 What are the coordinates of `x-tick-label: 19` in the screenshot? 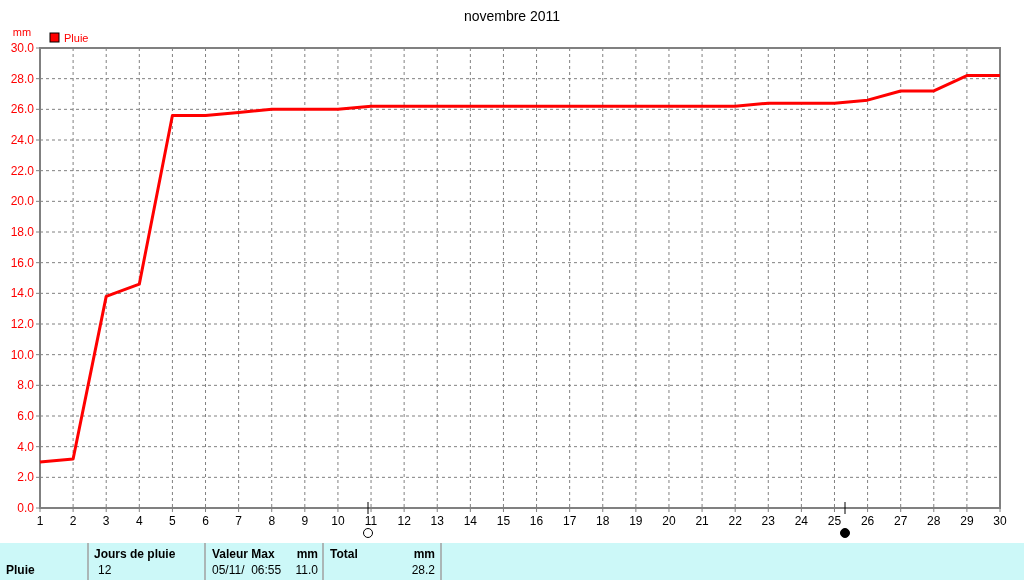 It's located at (636, 521).